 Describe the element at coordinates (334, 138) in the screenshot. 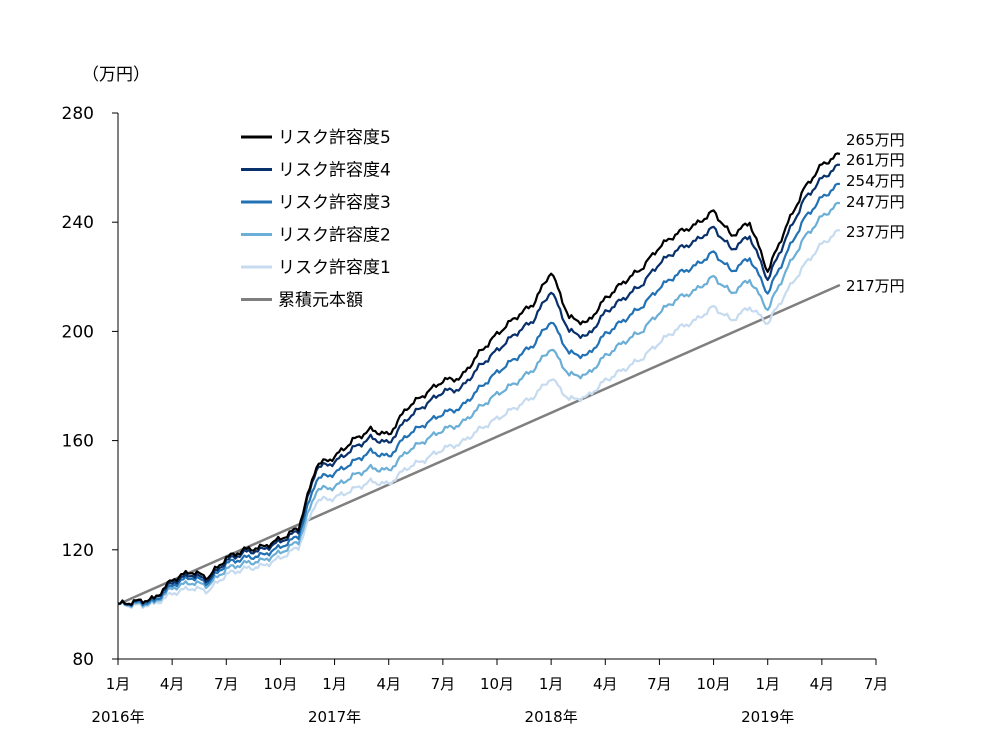

I see `legend-label: リスク許容度5` at that location.